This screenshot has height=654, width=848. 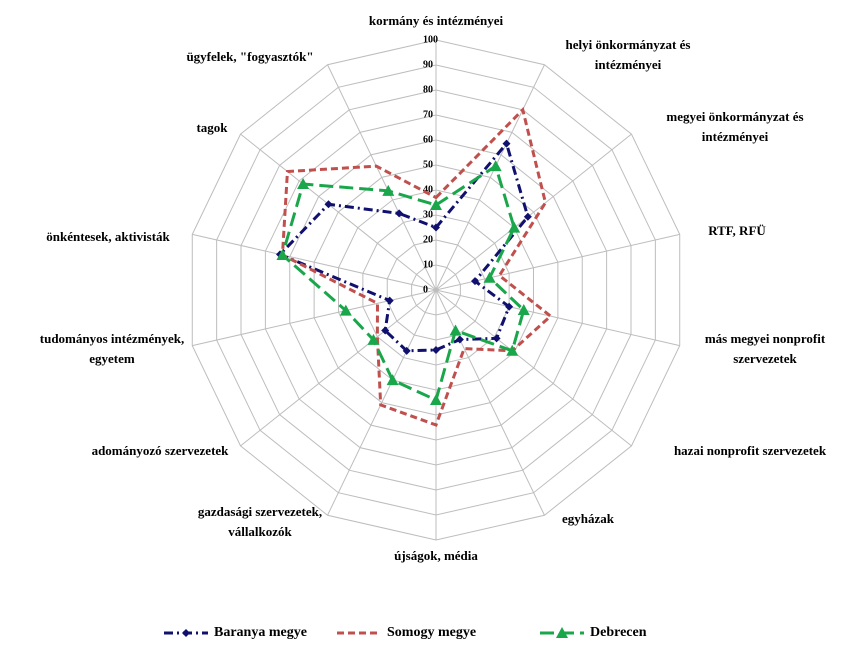 What do you see at coordinates (737, 230) in the screenshot?
I see `category-label: RTF, RFÜ` at bounding box center [737, 230].